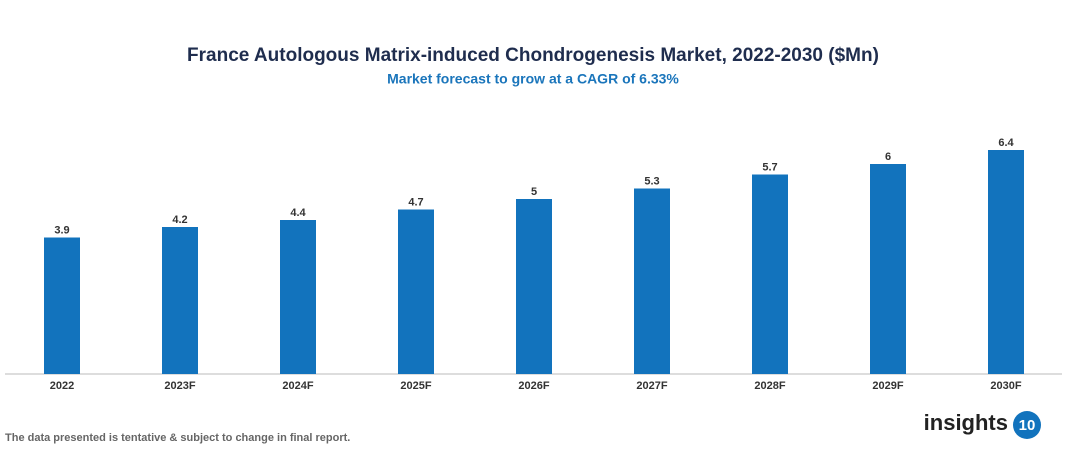 Image resolution: width=1067 pixels, height=454 pixels. I want to click on brand-name: insights, so click(966, 422).